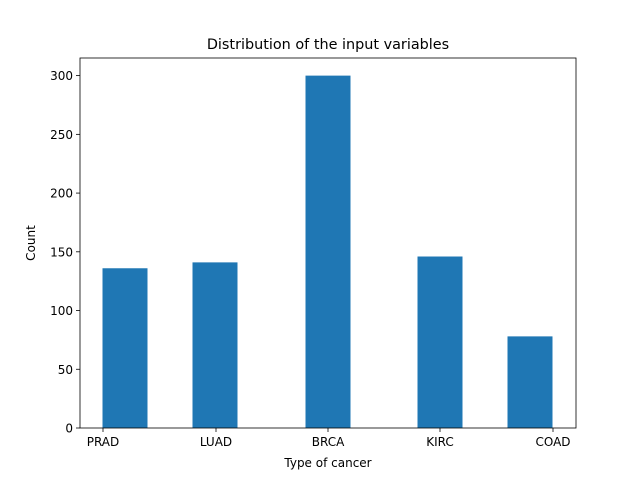  What do you see at coordinates (61, 311) in the screenshot?
I see `y-tick-label: 100` at bounding box center [61, 311].